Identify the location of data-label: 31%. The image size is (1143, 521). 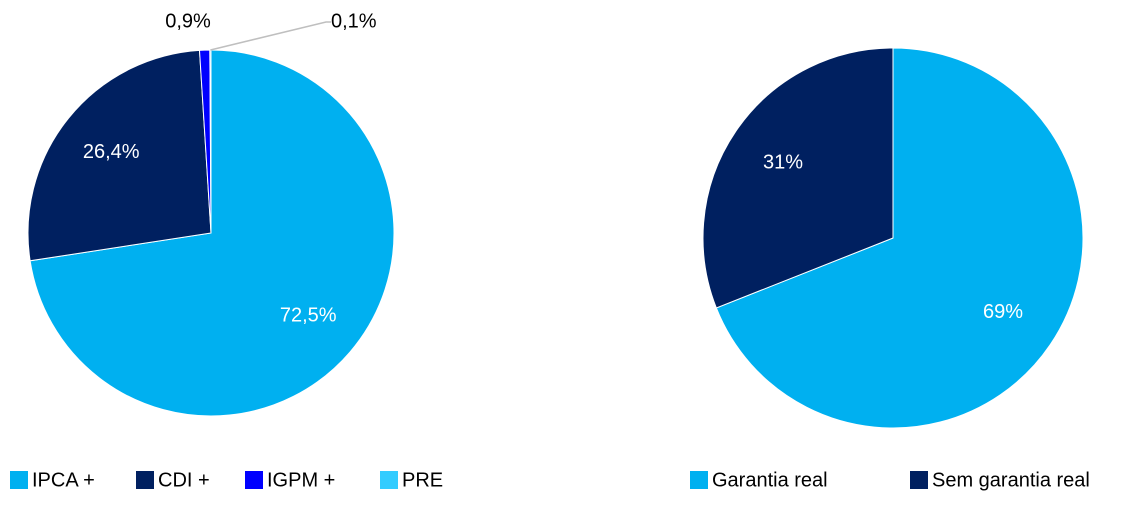
(783, 163).